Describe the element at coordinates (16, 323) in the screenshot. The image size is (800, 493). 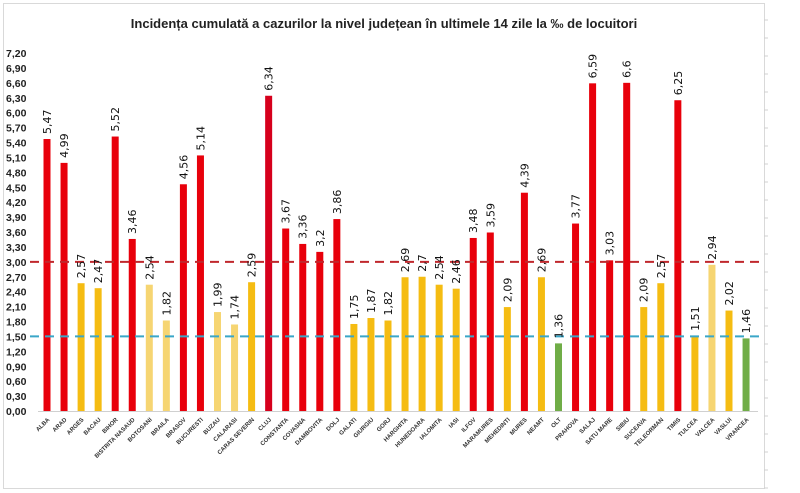
I see `y-tick-label: 1,80` at that location.